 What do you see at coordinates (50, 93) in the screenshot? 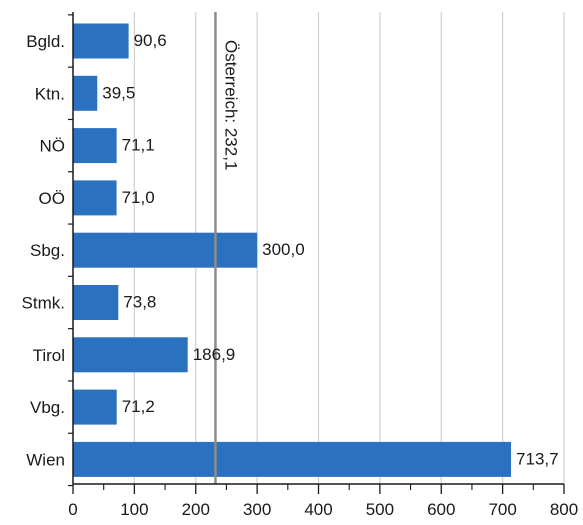
I see `category-label-1: Ktn.` at bounding box center [50, 93].